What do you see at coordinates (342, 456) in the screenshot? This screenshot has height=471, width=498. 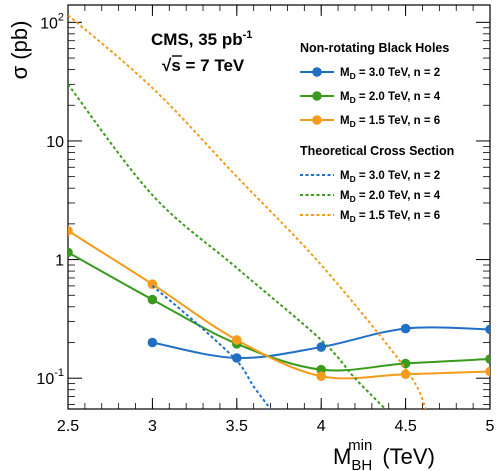 I see `x-axis-title-main: M` at bounding box center [342, 456].